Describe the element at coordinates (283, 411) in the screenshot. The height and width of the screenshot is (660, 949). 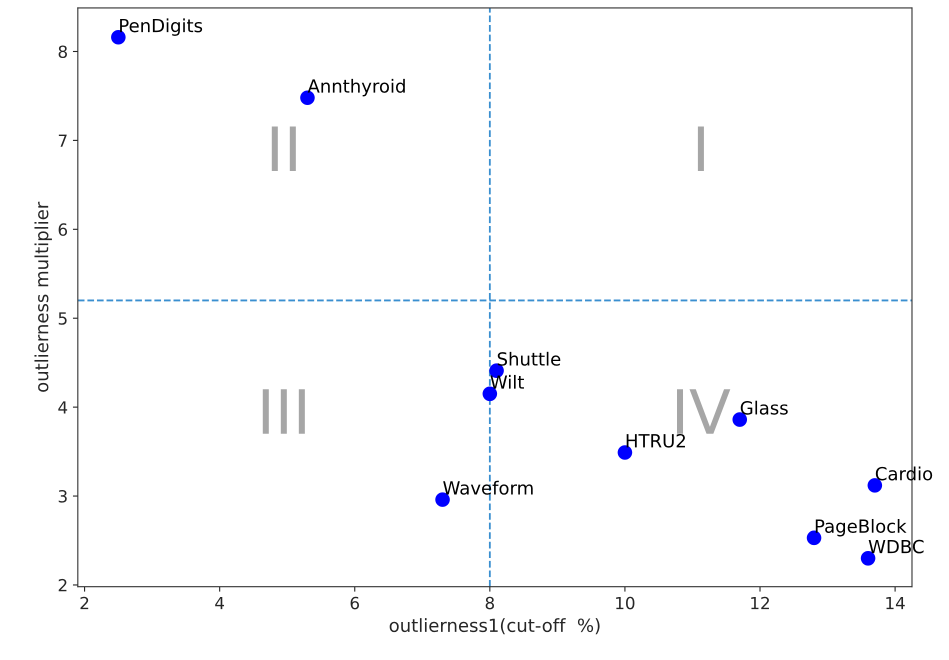
I see `annotation: III` at that location.